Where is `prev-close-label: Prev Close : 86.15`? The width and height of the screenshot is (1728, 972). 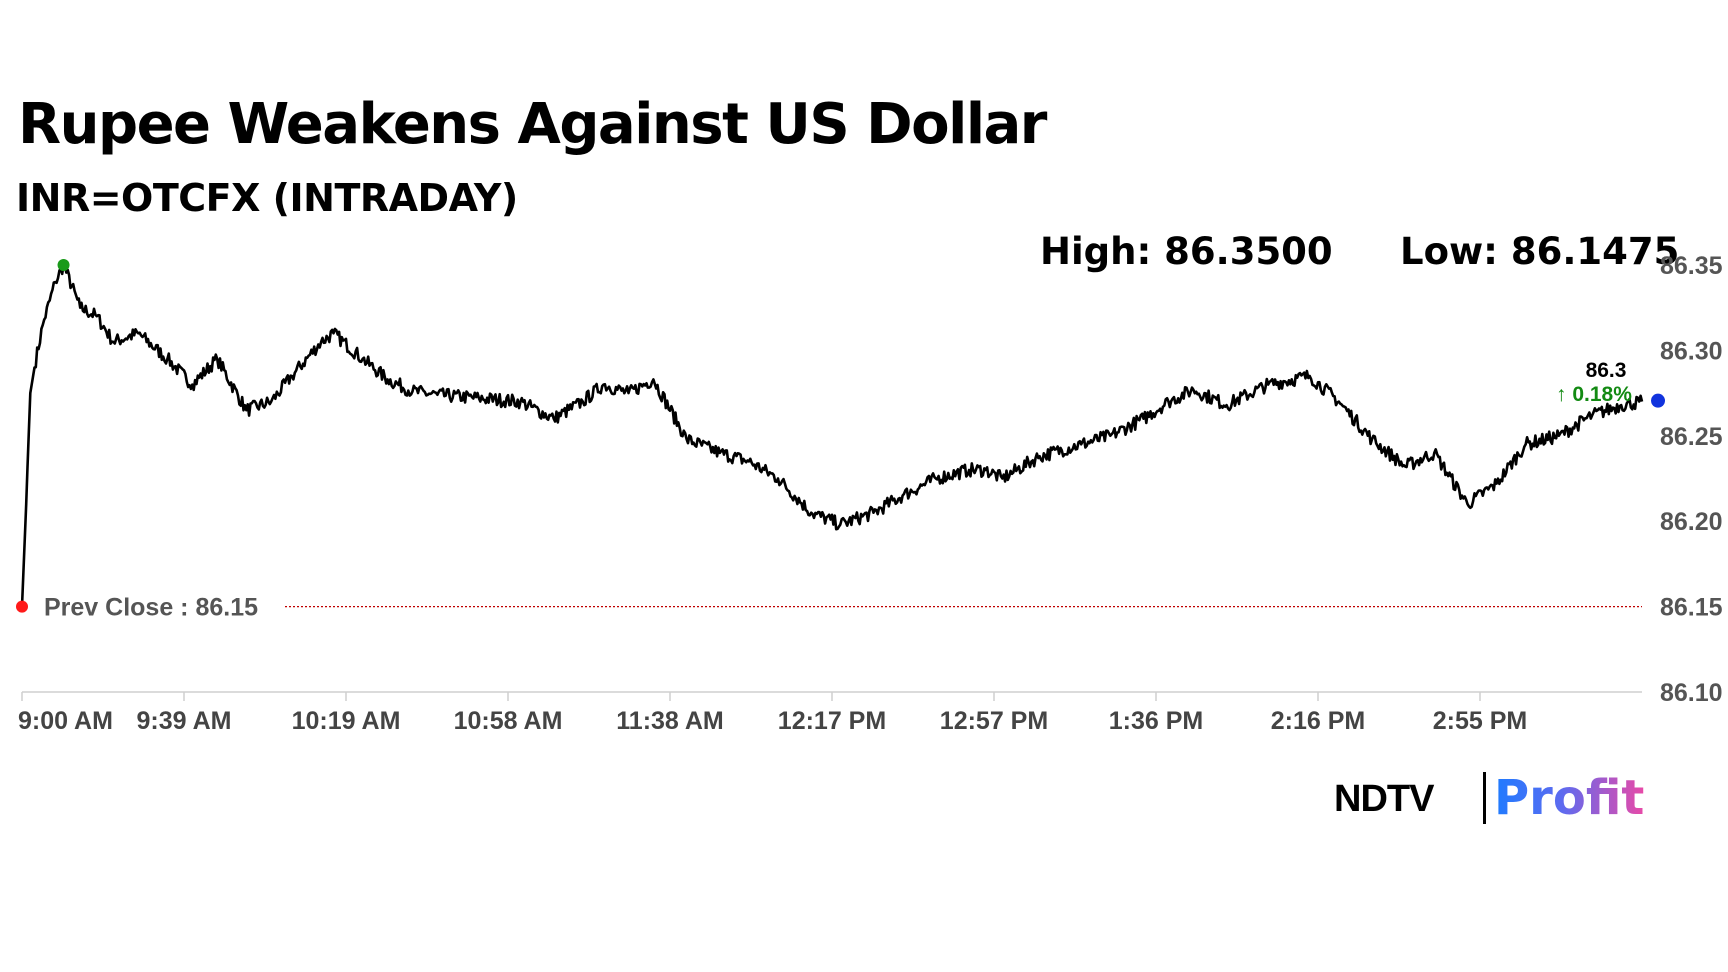
prev-close-label: Prev Close : 86.15 is located at coordinates (151, 608).